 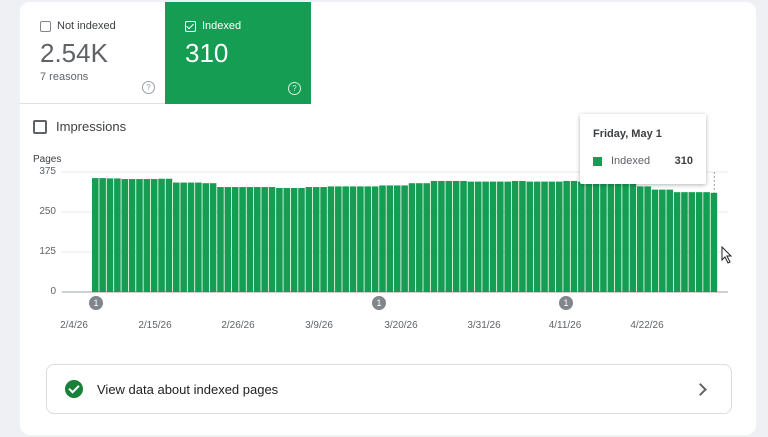 What do you see at coordinates (627, 134) in the screenshot?
I see `tooltip-date: Friday, May 1` at bounding box center [627, 134].